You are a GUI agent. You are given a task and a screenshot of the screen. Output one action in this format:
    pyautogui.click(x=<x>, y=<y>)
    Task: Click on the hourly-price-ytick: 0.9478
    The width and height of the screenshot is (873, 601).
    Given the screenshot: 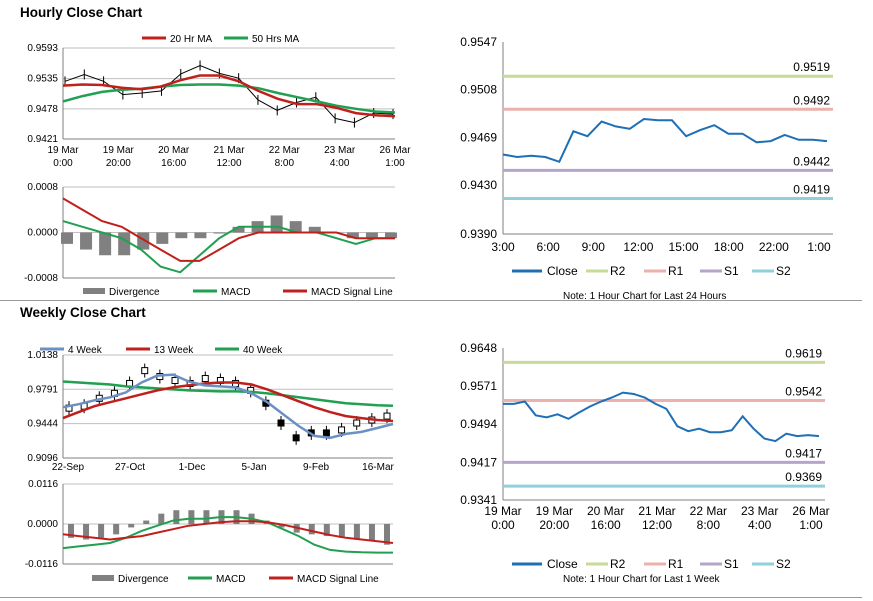 What is the action you would take?
    pyautogui.click(x=42, y=109)
    